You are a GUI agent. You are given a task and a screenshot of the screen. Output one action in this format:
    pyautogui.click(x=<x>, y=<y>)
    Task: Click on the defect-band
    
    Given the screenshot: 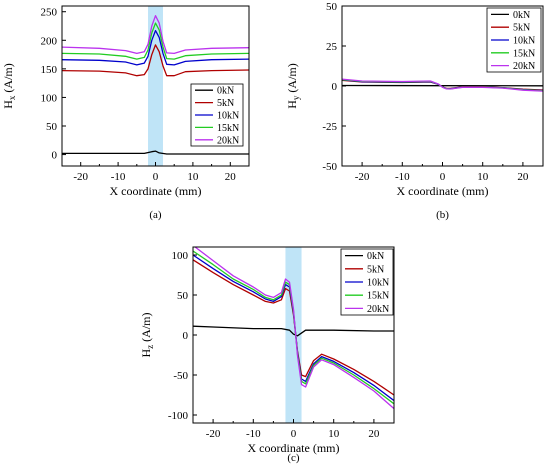 What is the action you would take?
    pyautogui.click(x=155, y=86)
    